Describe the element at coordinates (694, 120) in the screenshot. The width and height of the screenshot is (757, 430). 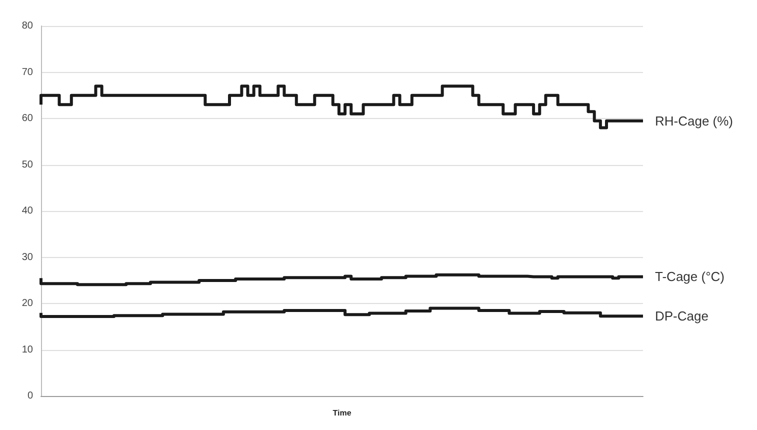
I see `series-label: RH-Cage (%)` at that location.